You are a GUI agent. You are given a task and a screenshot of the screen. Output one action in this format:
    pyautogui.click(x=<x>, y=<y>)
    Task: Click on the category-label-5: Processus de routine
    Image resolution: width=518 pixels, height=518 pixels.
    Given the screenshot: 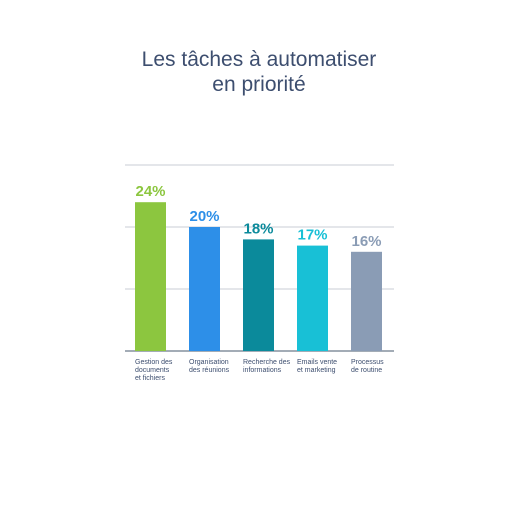 What is the action you would take?
    pyautogui.click(x=367, y=366)
    